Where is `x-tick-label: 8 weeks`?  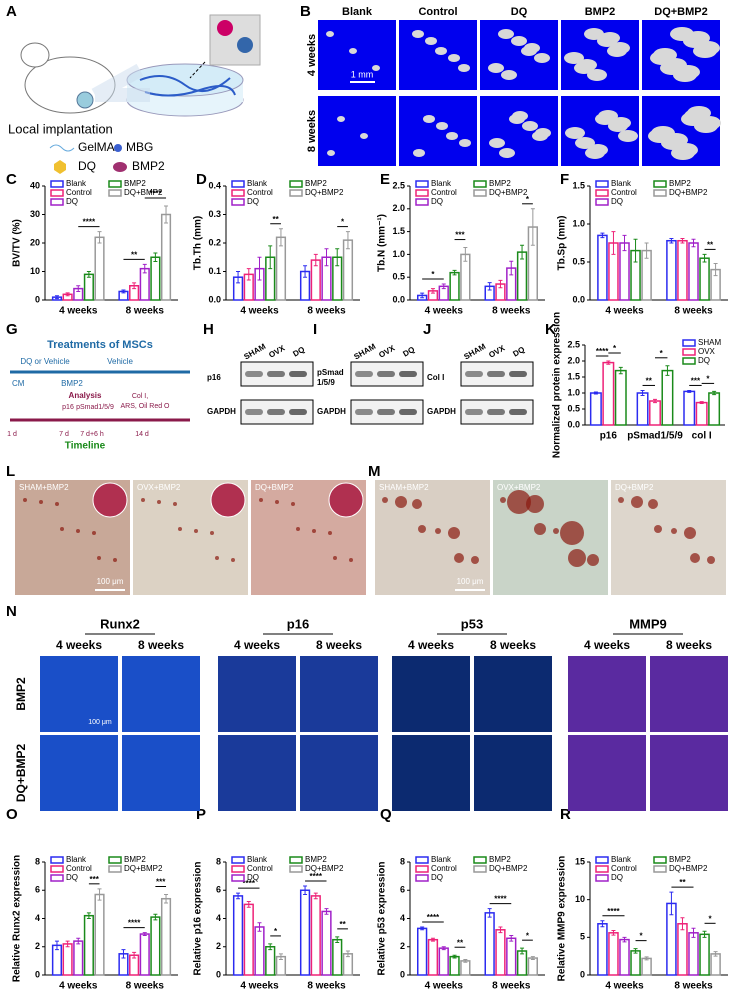 x-tick-label: 8 weeks is located at coordinates (511, 311).